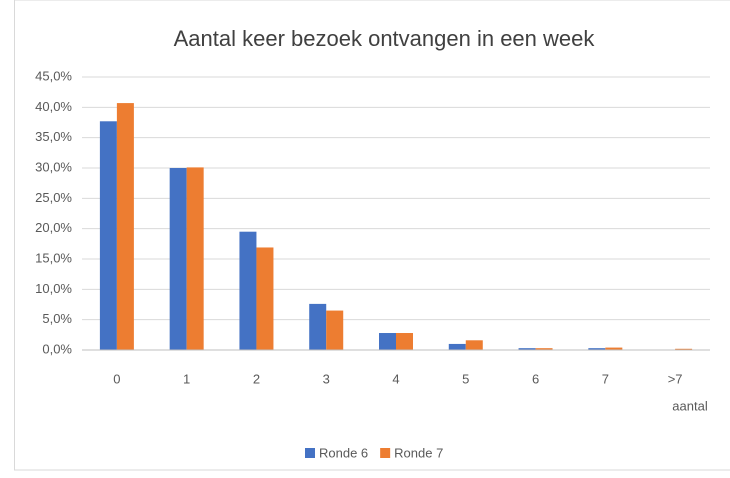  Describe the element at coordinates (343, 452) in the screenshot. I see `legend-label: Ronde 6` at that location.